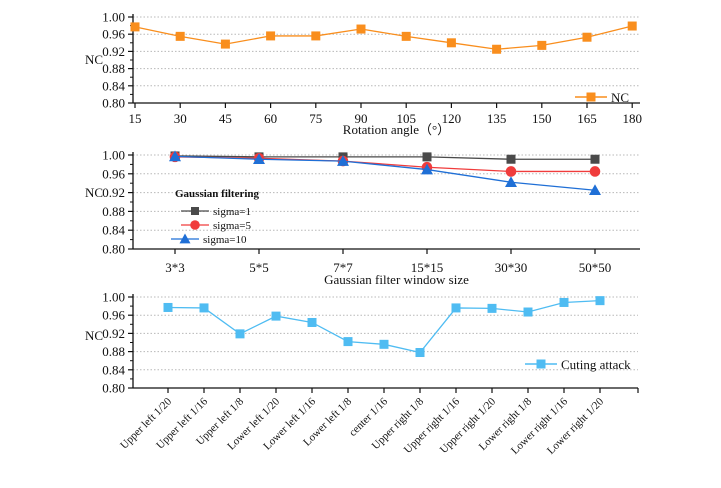 The image size is (721, 488). Describe the element at coordinates (596, 364) in the screenshot. I see `legend-label: Cuting attack` at that location.